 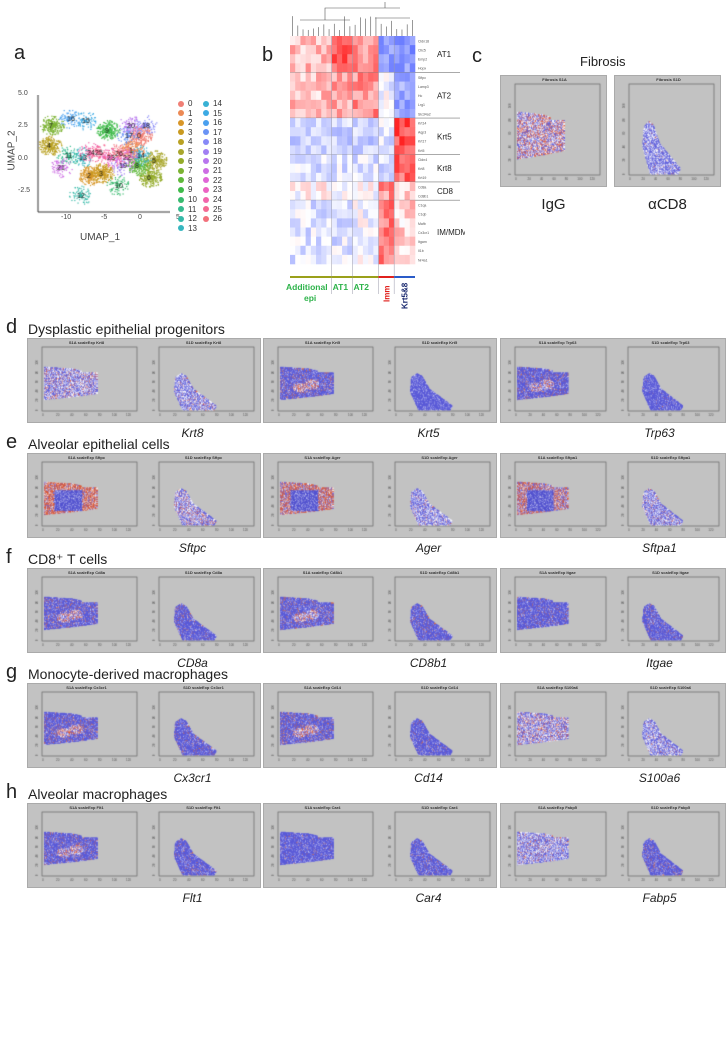 What do you see at coordinates (185, 103) in the screenshot?
I see `legend-item: 0` at bounding box center [185, 103].